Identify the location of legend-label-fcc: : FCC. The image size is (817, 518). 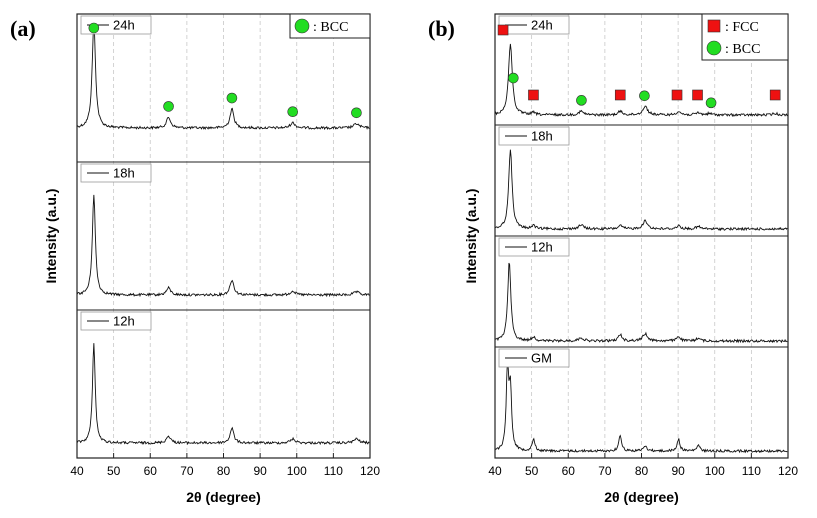
(742, 27).